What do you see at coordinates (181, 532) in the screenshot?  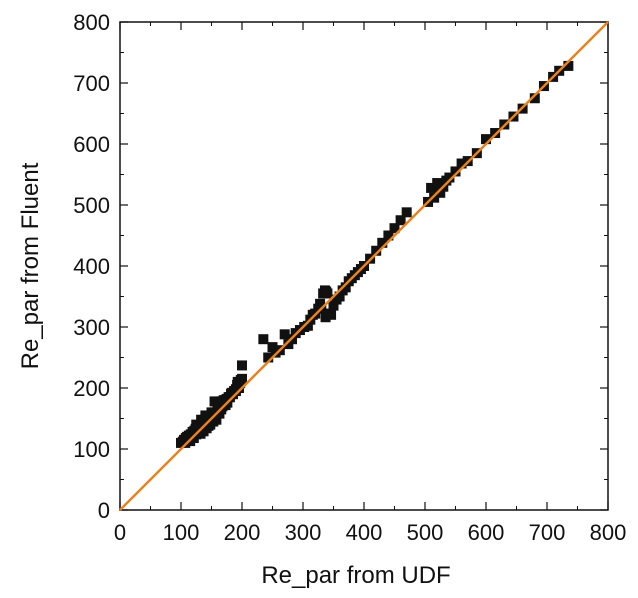 I see `x-tick-label: 100` at bounding box center [181, 532].